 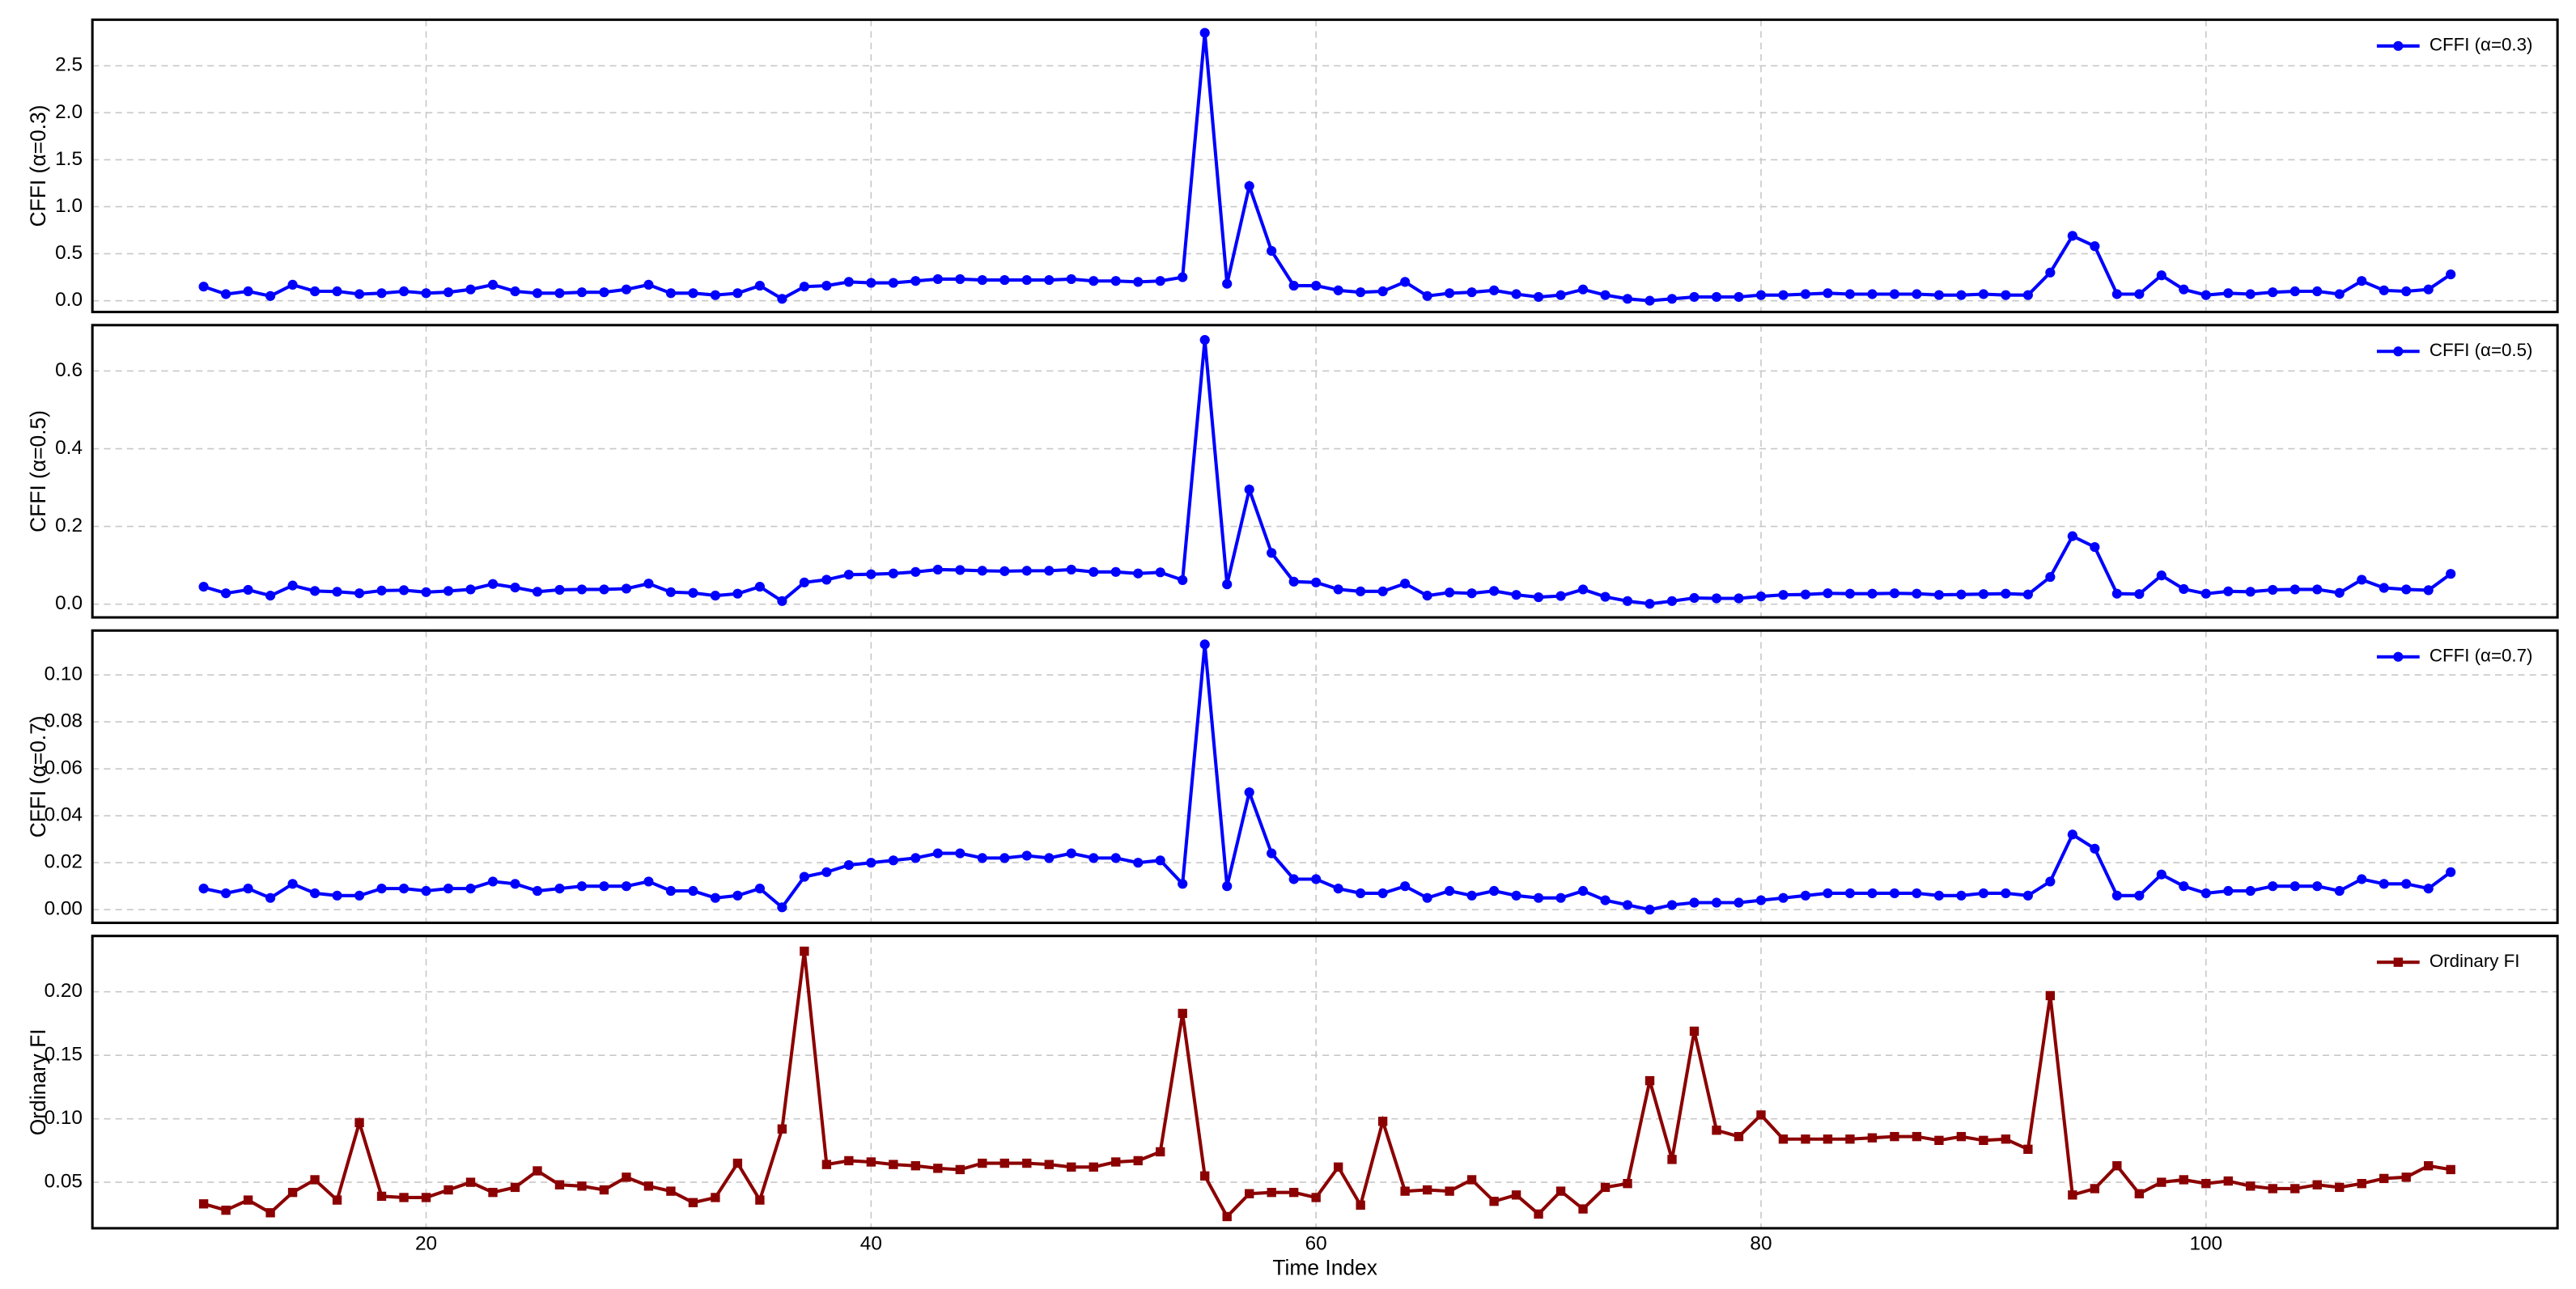 What do you see at coordinates (64, 862) in the screenshot?
I see `y-tick-label: 0.02` at bounding box center [64, 862].